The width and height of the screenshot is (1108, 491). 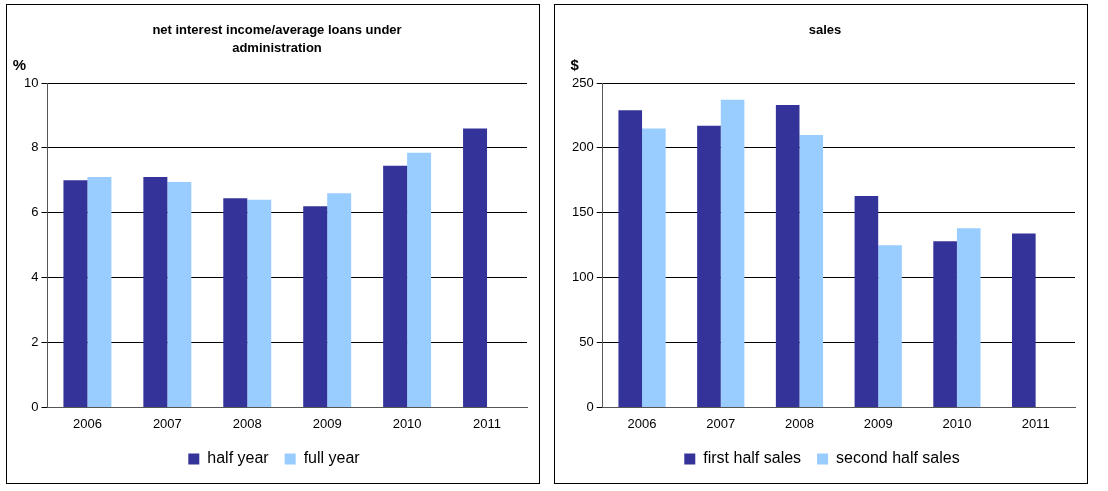 I want to click on y-tick-label: 250, so click(x=582, y=82).